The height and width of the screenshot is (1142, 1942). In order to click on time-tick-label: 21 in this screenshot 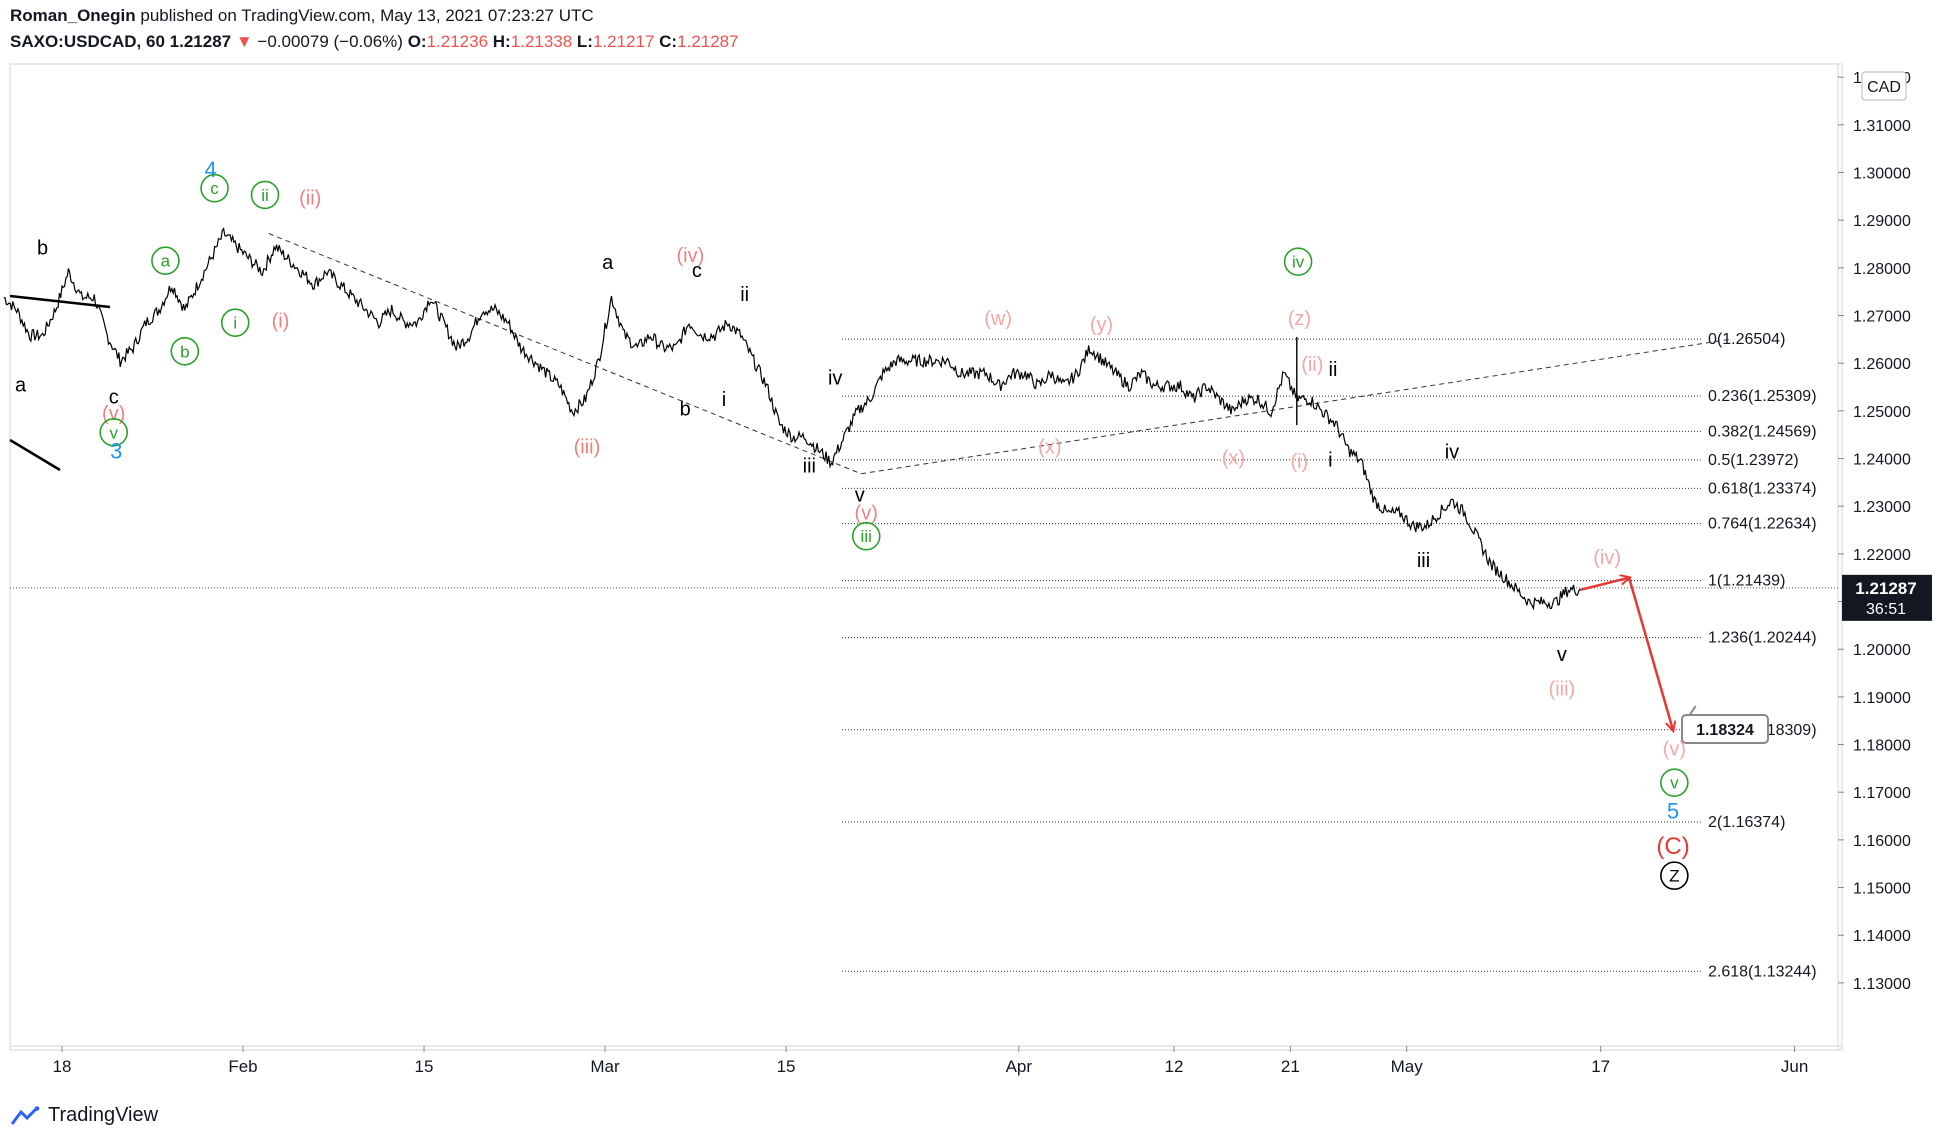, I will do `click(1290, 1066)`.